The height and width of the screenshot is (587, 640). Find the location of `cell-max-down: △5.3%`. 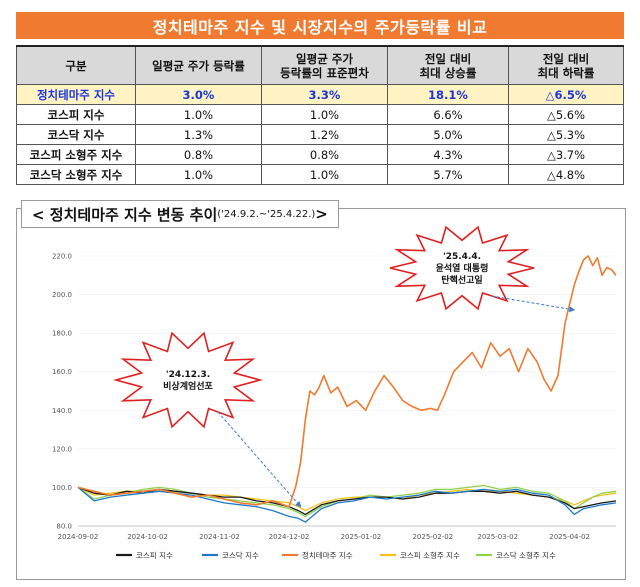

cell-max-down: △5.3% is located at coordinates (566, 134).